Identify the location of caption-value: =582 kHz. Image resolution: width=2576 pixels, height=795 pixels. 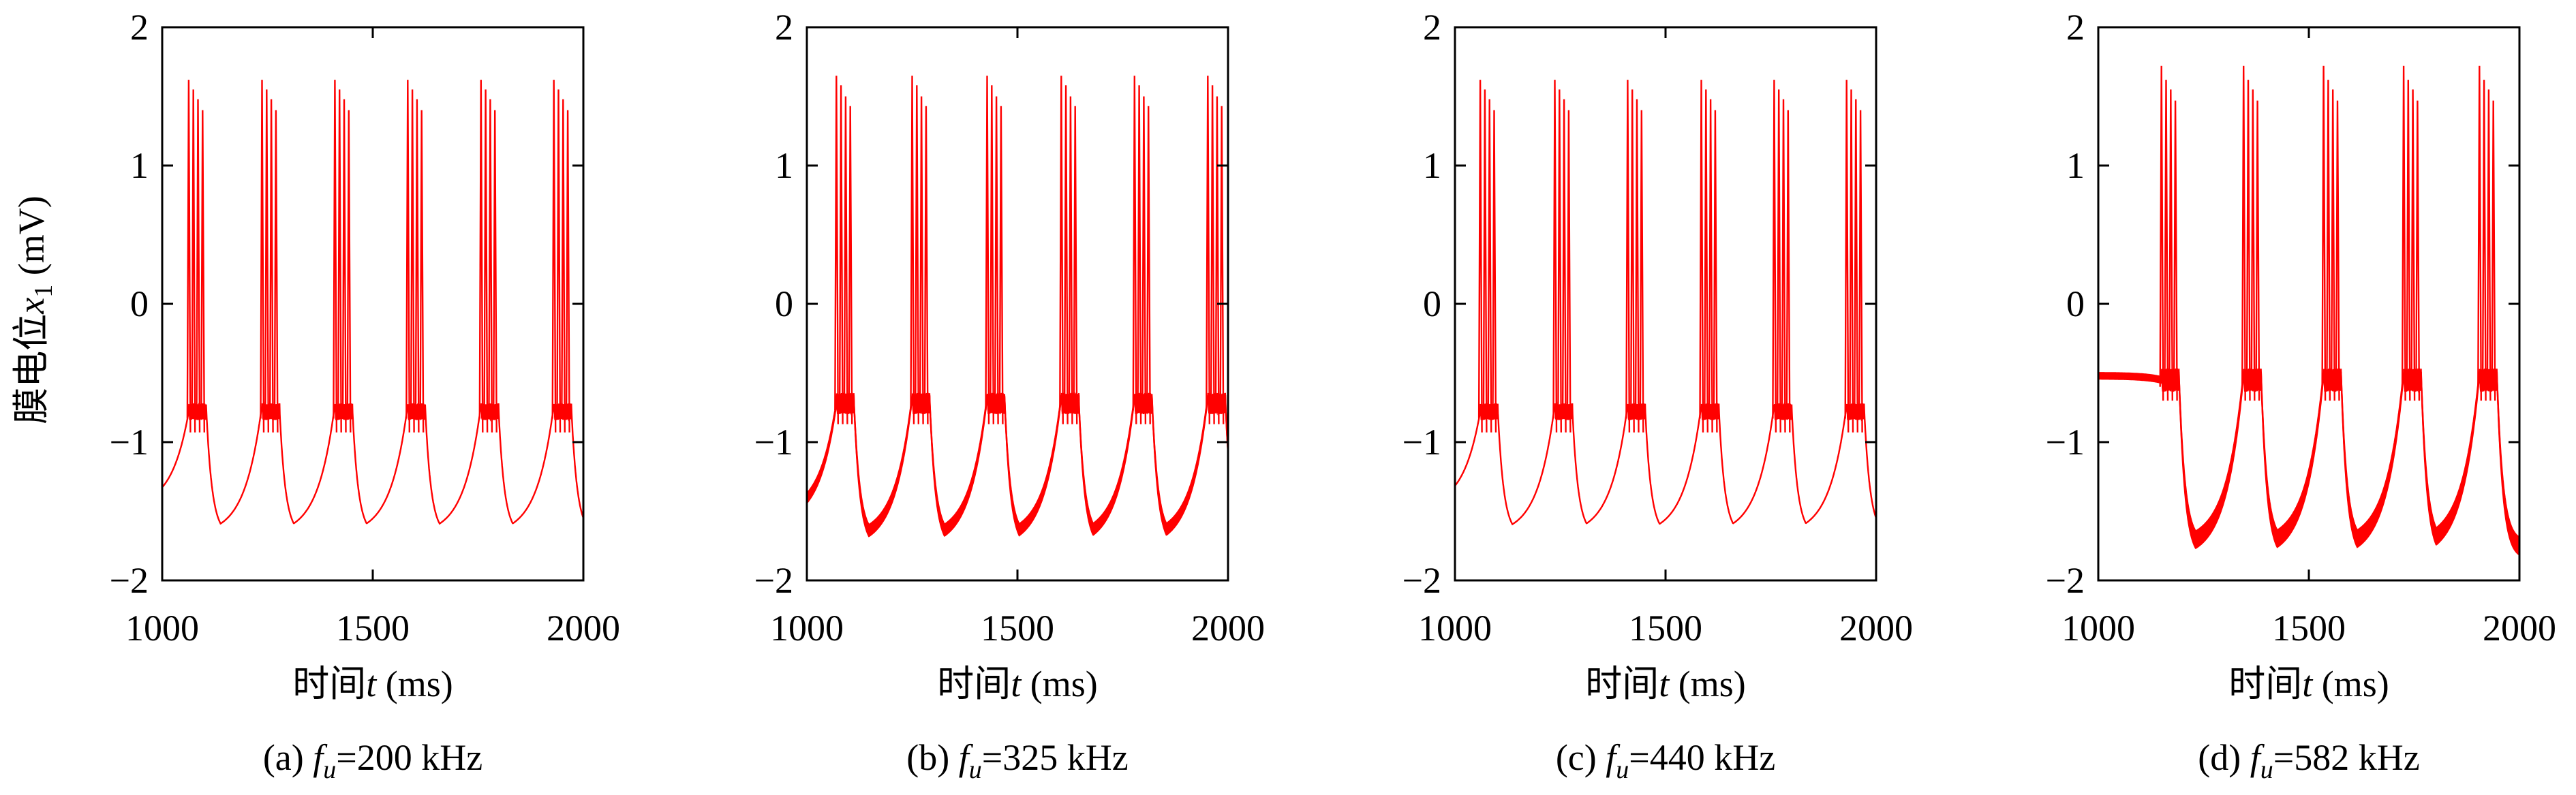
(2346, 757).